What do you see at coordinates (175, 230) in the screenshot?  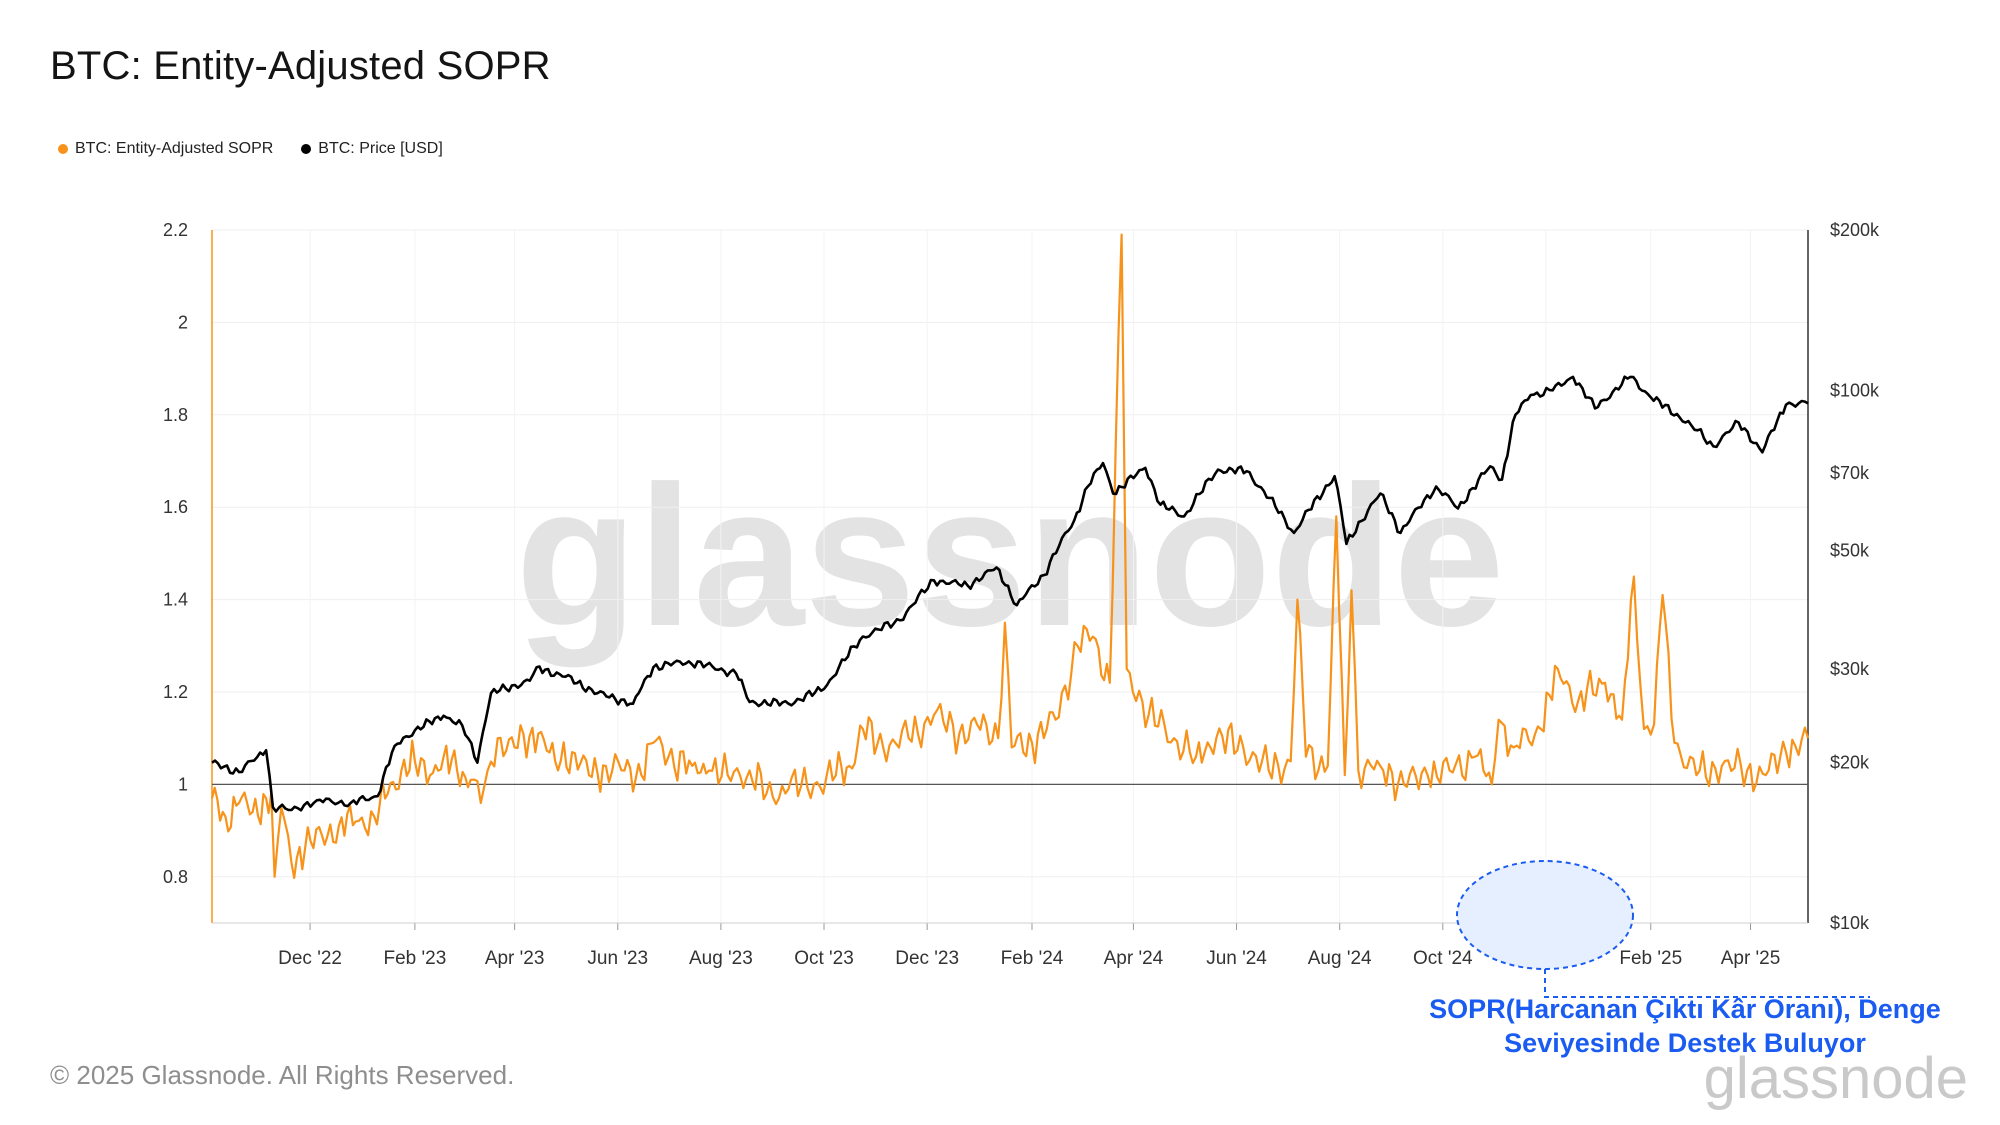 I see `y-left-tick-label: 2.2` at bounding box center [175, 230].